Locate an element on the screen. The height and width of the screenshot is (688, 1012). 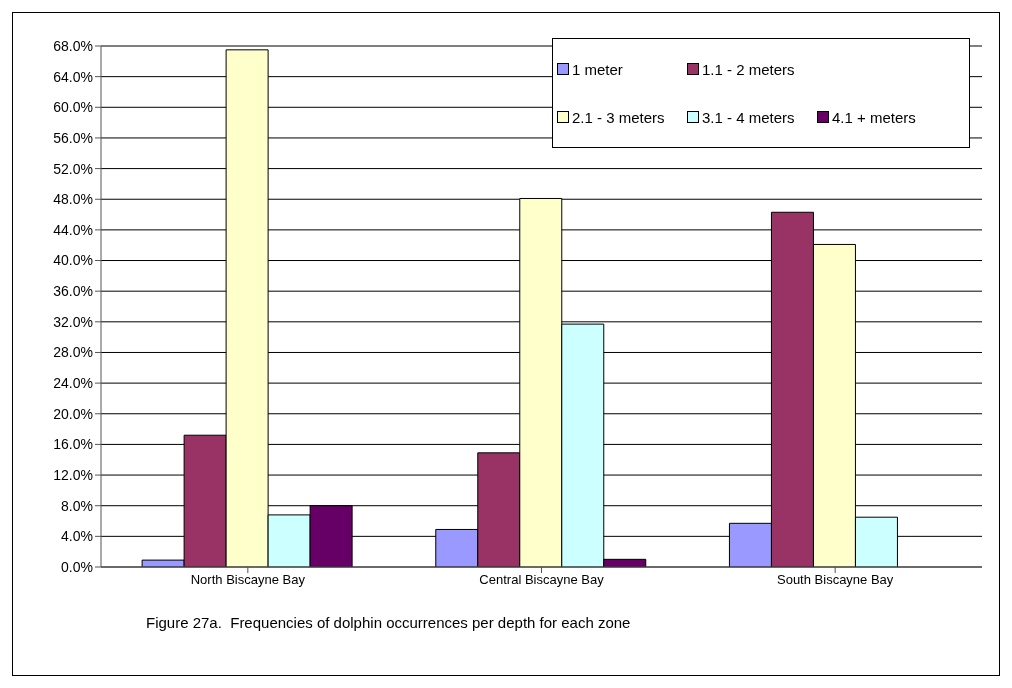
caption: Figure 27a. Frequencies of dolphin occurrences per depth for each zone is located at coordinates (388, 622).